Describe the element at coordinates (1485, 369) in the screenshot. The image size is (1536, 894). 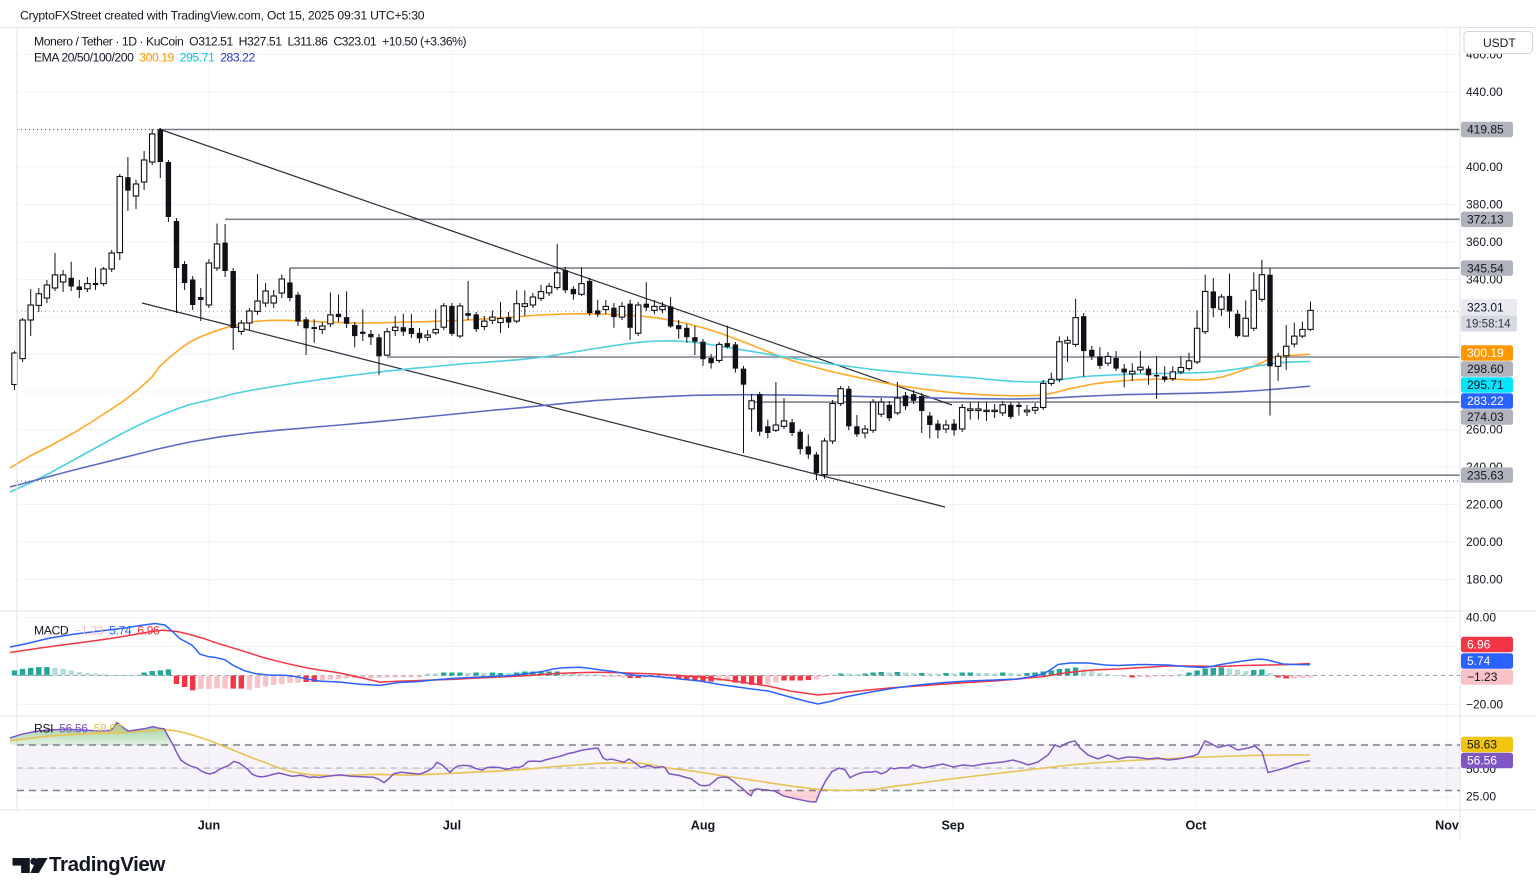
I see `svg-text: 298.60` at that location.